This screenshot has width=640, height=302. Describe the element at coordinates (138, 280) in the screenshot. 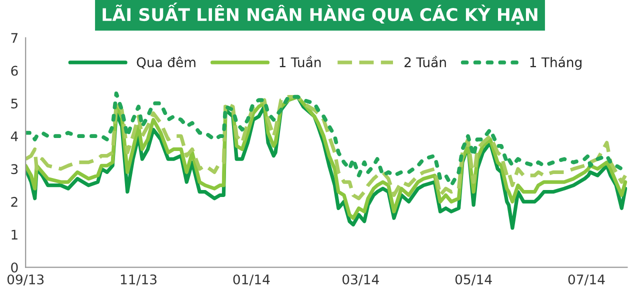

I see `x-tick-label: 11/13` at that location.